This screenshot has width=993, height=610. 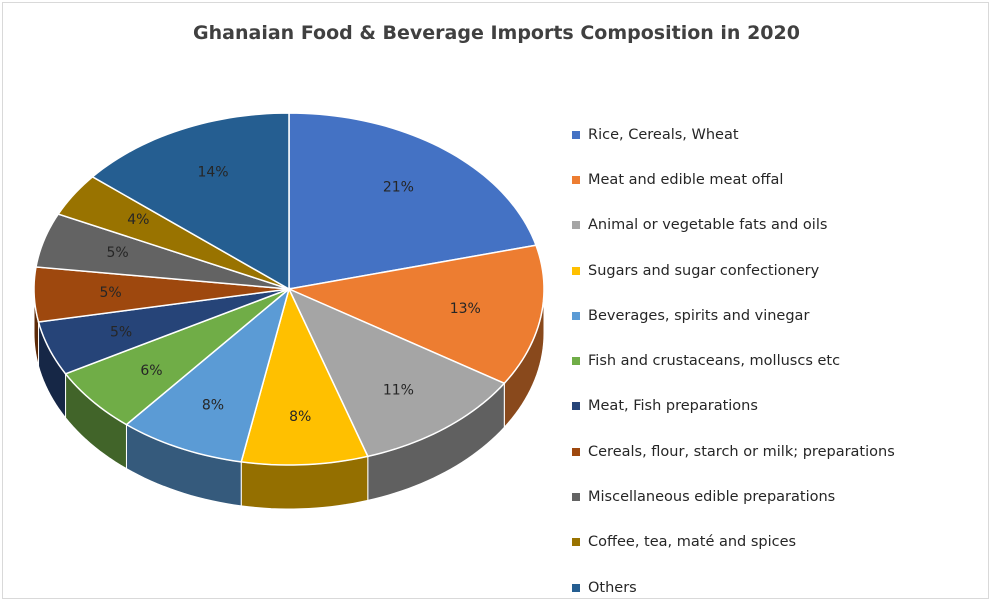 I want to click on legend-item-4: Beverages, spirits and vinegar, so click(x=733, y=315).